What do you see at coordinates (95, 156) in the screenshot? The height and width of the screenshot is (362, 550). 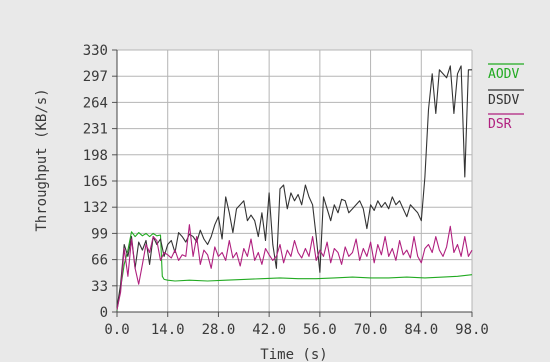 I see `y-tick-label: 198` at bounding box center [95, 156].